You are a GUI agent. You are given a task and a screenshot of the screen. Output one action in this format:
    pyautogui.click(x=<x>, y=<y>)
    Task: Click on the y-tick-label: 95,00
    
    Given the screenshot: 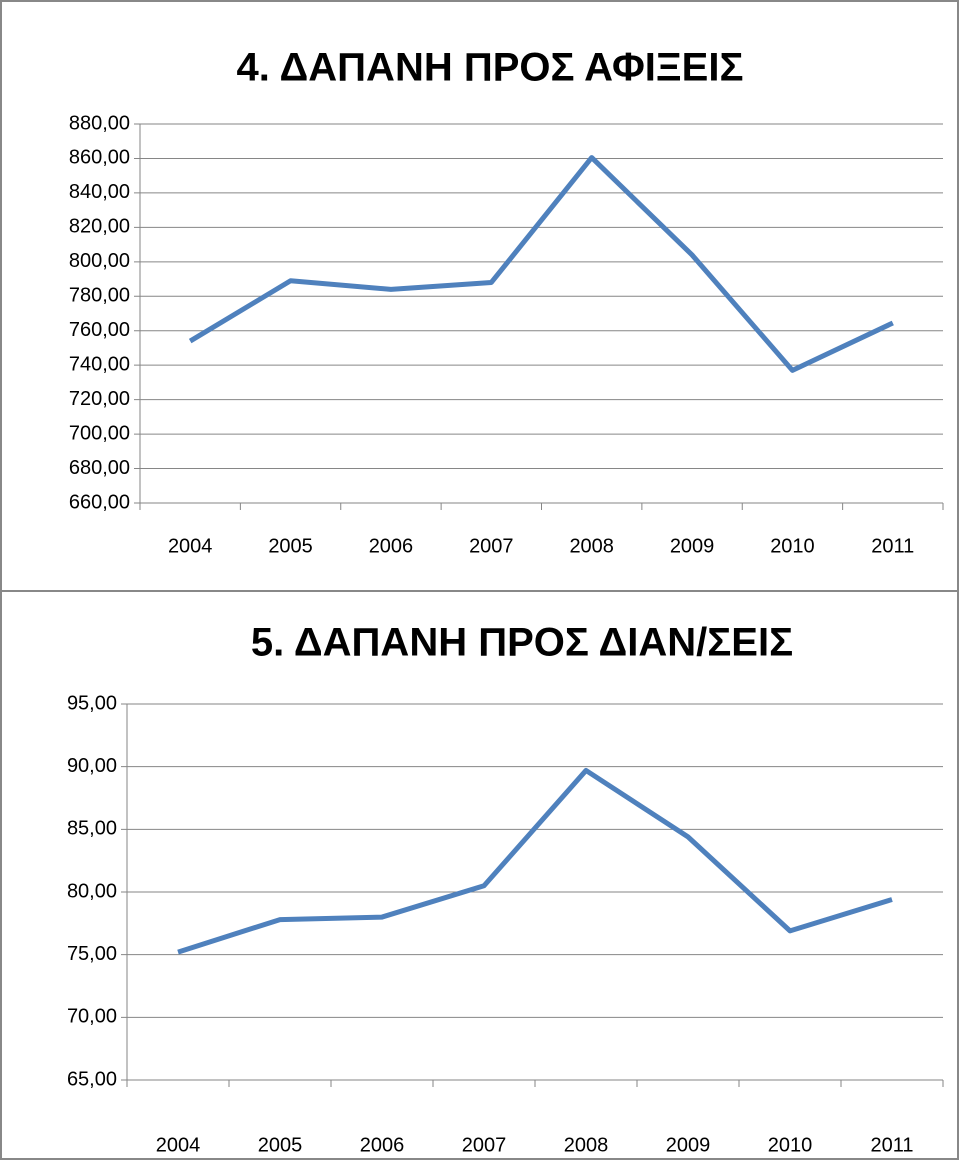 What is the action you would take?
    pyautogui.click(x=92, y=703)
    